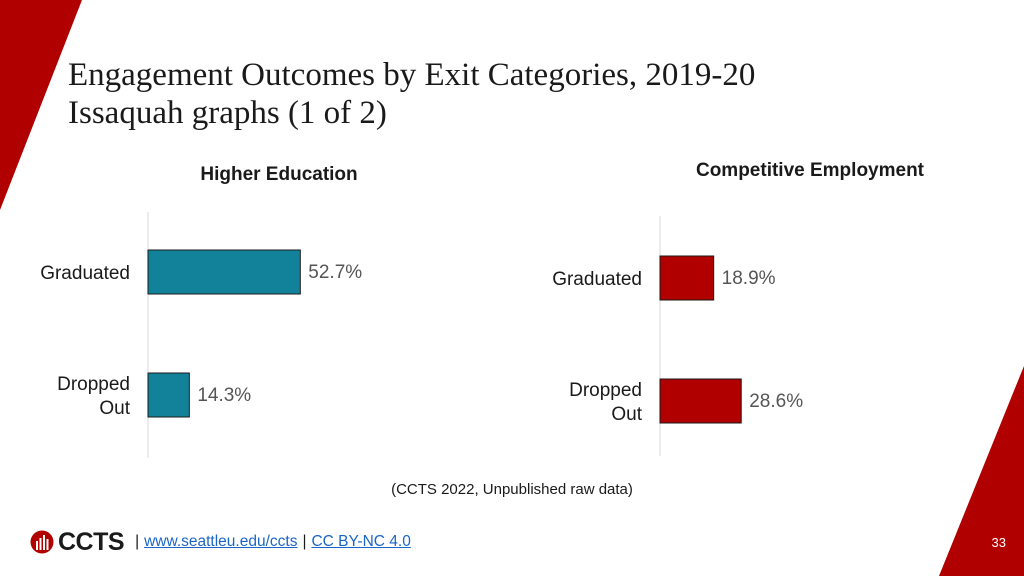 The height and width of the screenshot is (576, 1024). I want to click on license-link: CC BY-NC 4.0, so click(361, 541).